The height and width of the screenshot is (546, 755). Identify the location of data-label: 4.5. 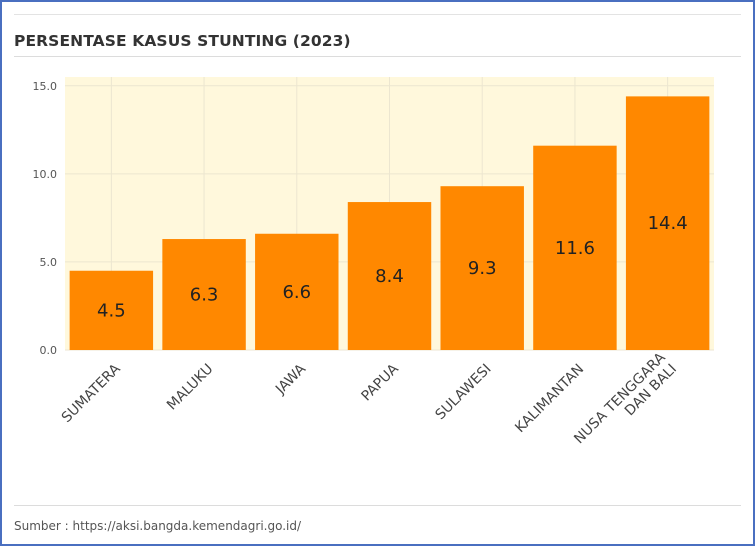
(111, 310).